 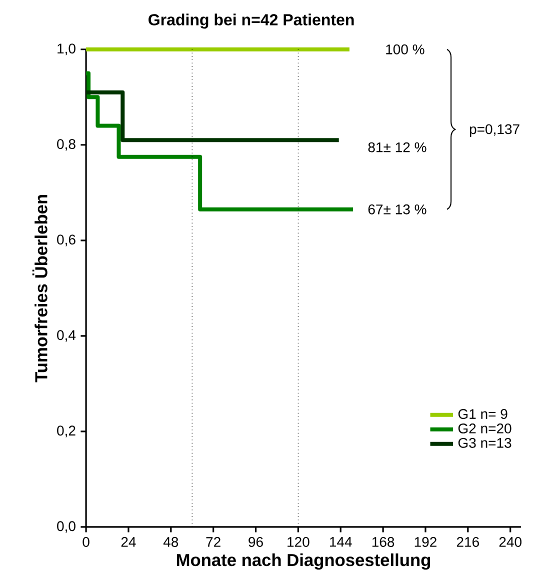 What do you see at coordinates (86, 542) in the screenshot?
I see `x-tick-label: 0` at bounding box center [86, 542].